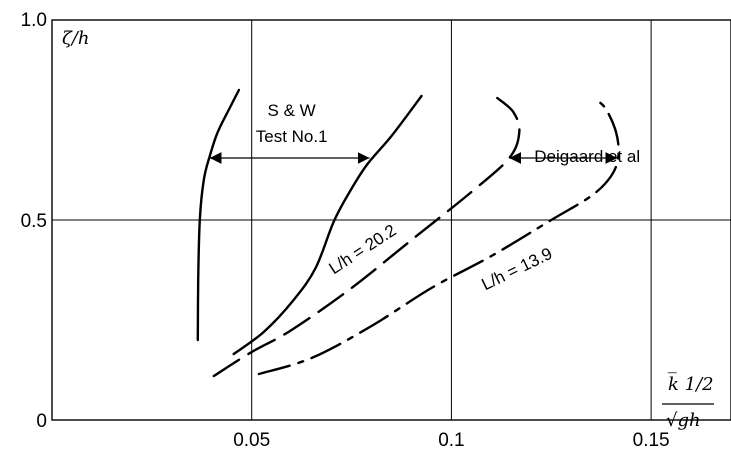 The width and height of the screenshot is (731, 450). I want to click on x-tick-label-2: 0.15, so click(651, 440).